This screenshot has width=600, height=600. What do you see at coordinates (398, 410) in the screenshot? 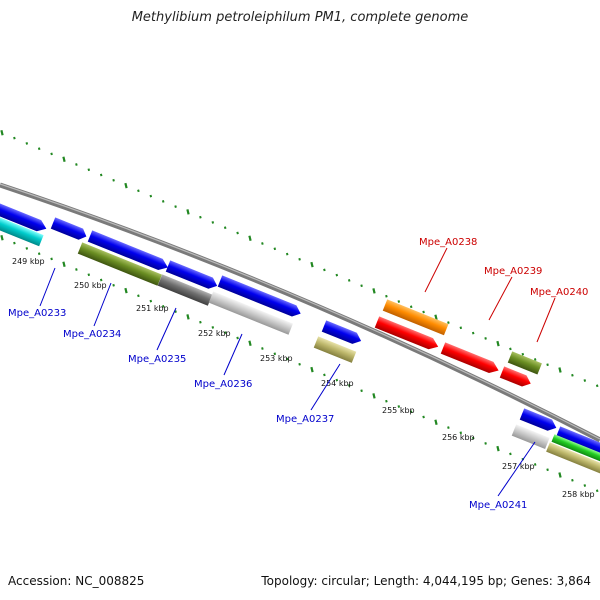
I see `scale-label-6: 255 kbp` at bounding box center [398, 410].